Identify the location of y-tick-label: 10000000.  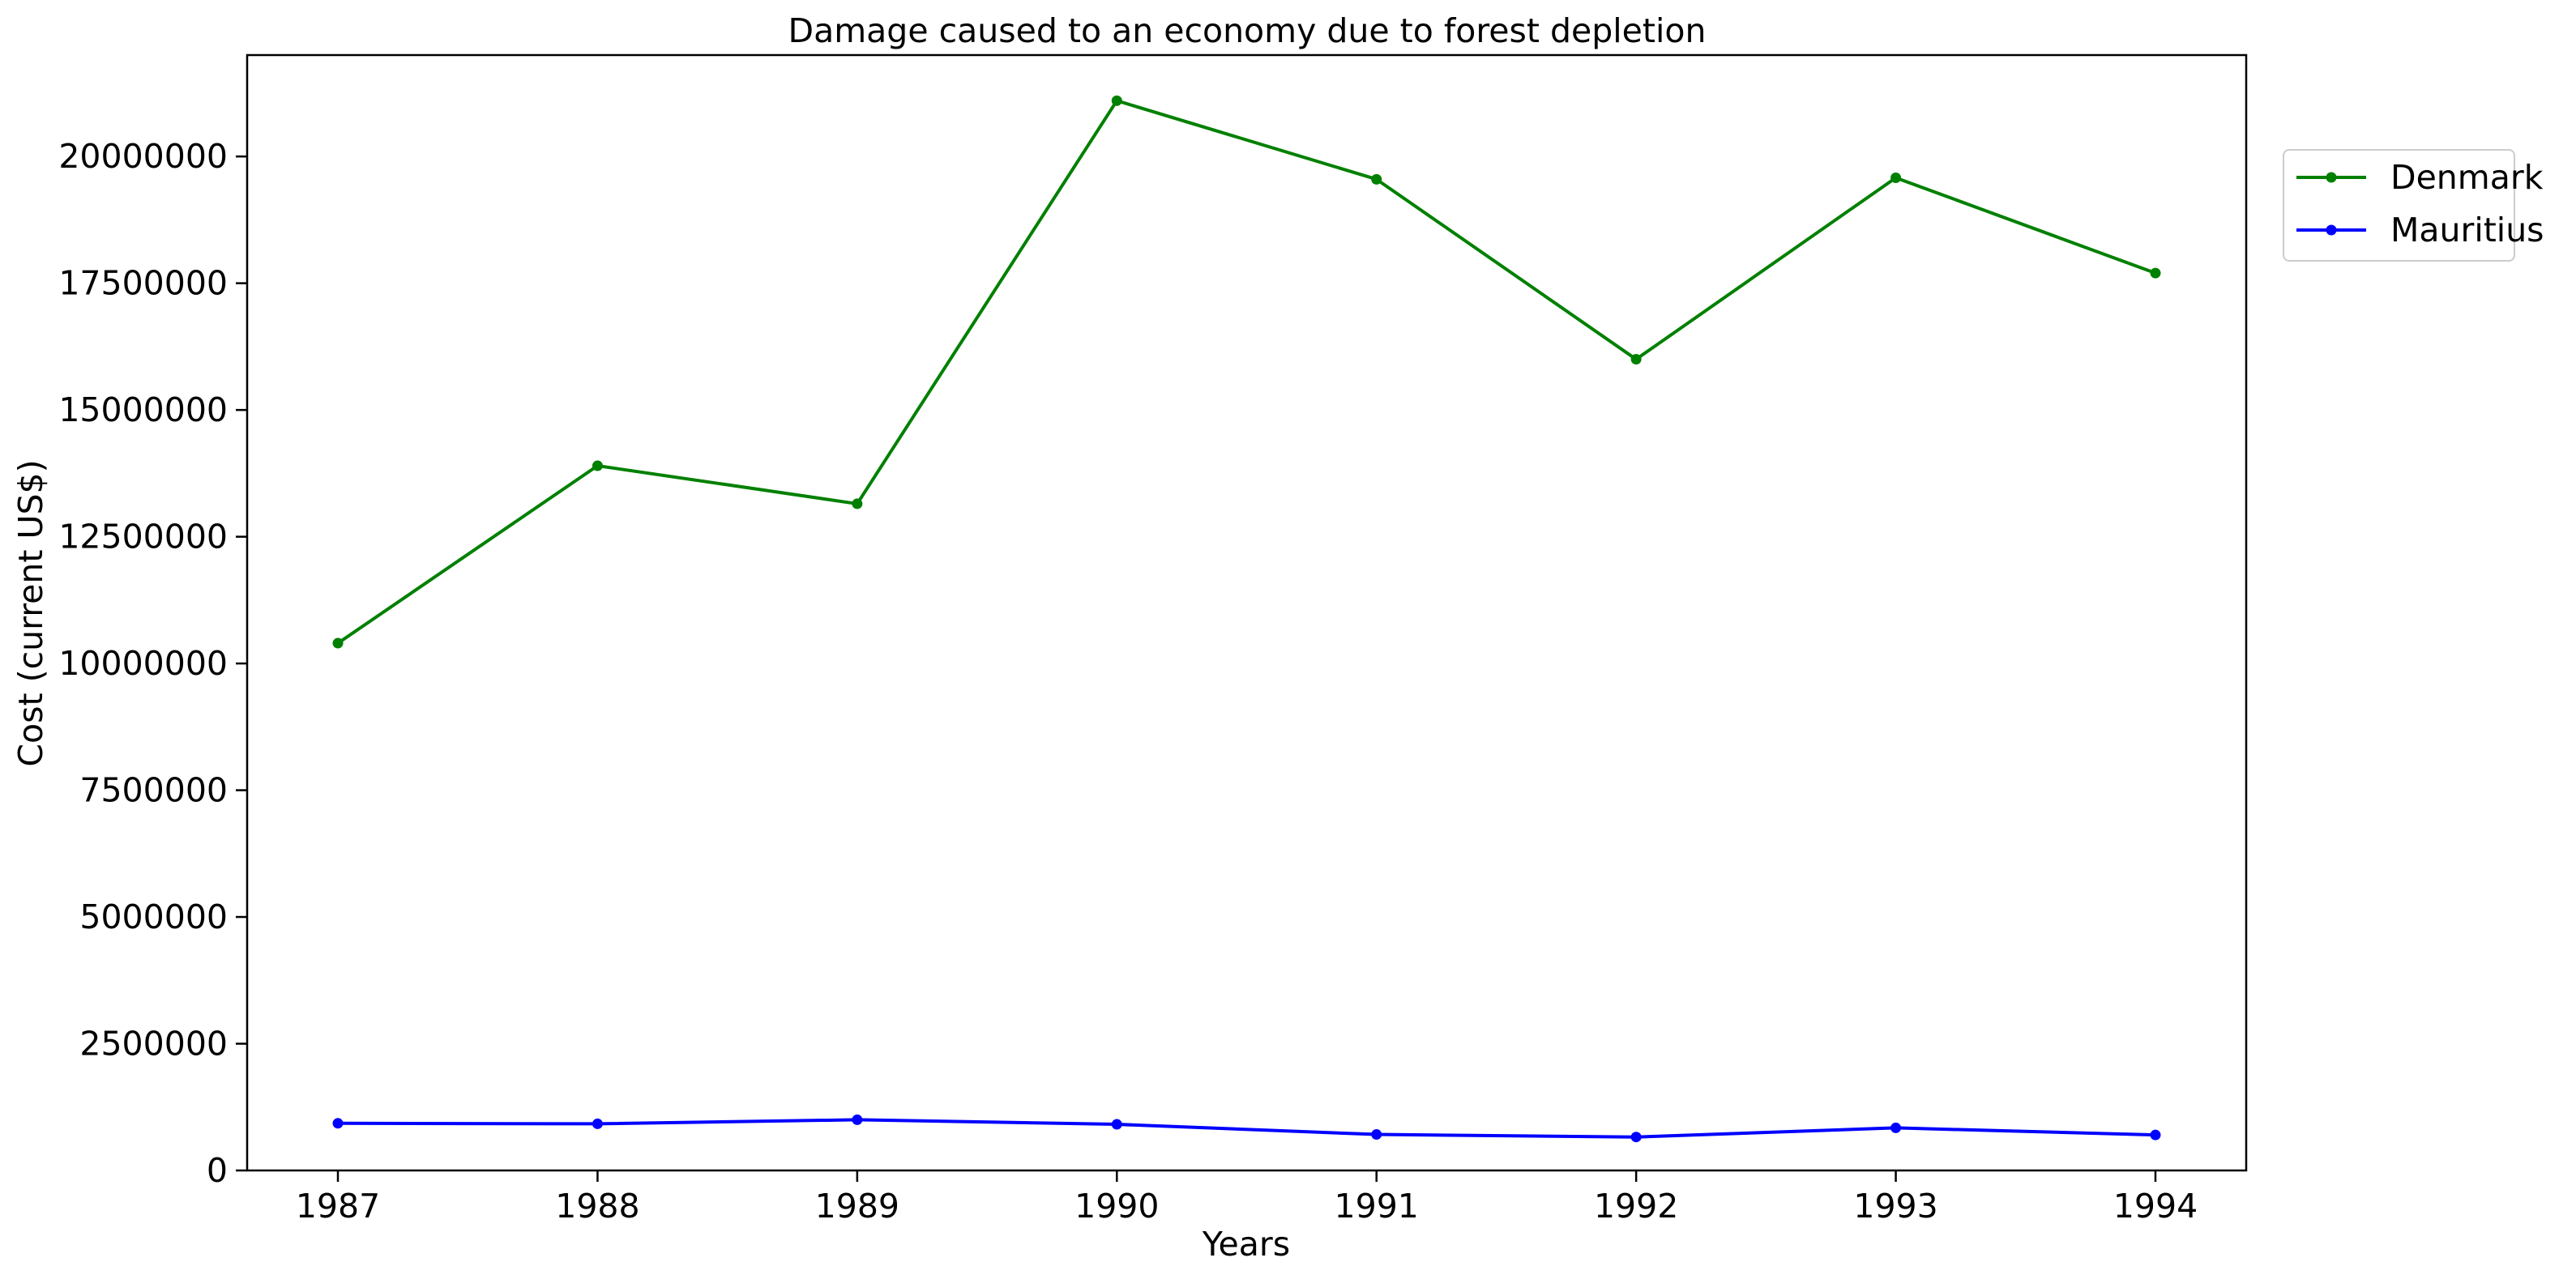
(143, 663).